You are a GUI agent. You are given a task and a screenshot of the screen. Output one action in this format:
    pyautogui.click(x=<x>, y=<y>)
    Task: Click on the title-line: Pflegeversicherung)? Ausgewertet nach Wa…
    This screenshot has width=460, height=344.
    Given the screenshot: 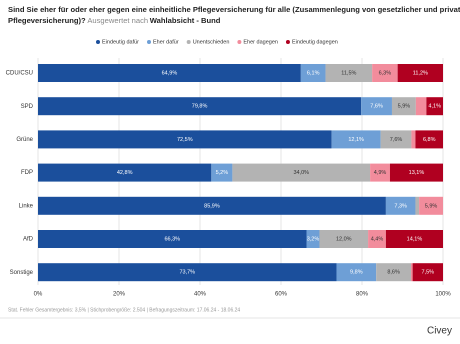 What is the action you would take?
    pyautogui.click(x=114, y=20)
    